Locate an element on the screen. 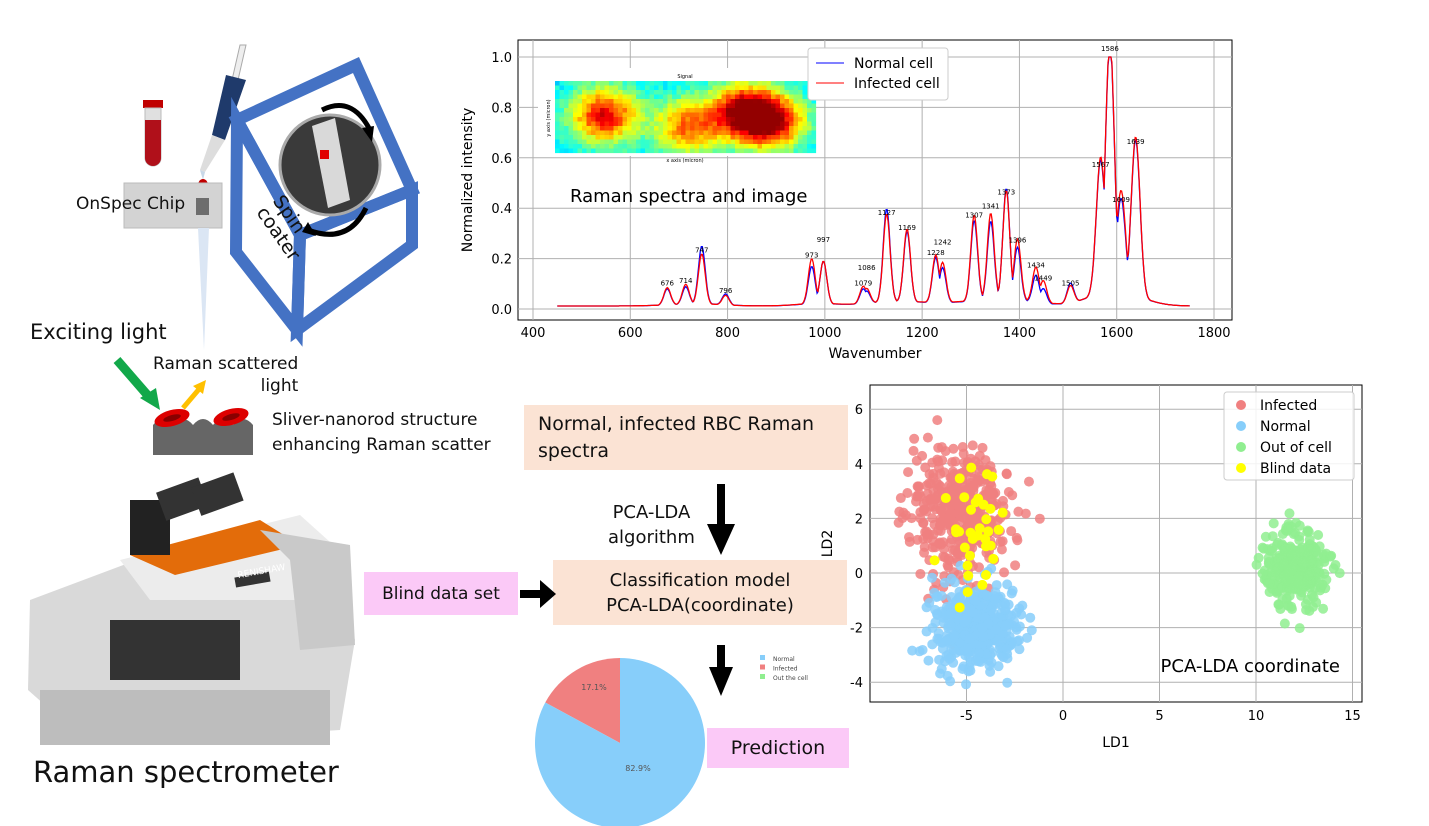 The height and width of the screenshot is (826, 1429). y-tick-label: 0.6 is located at coordinates (501, 159).